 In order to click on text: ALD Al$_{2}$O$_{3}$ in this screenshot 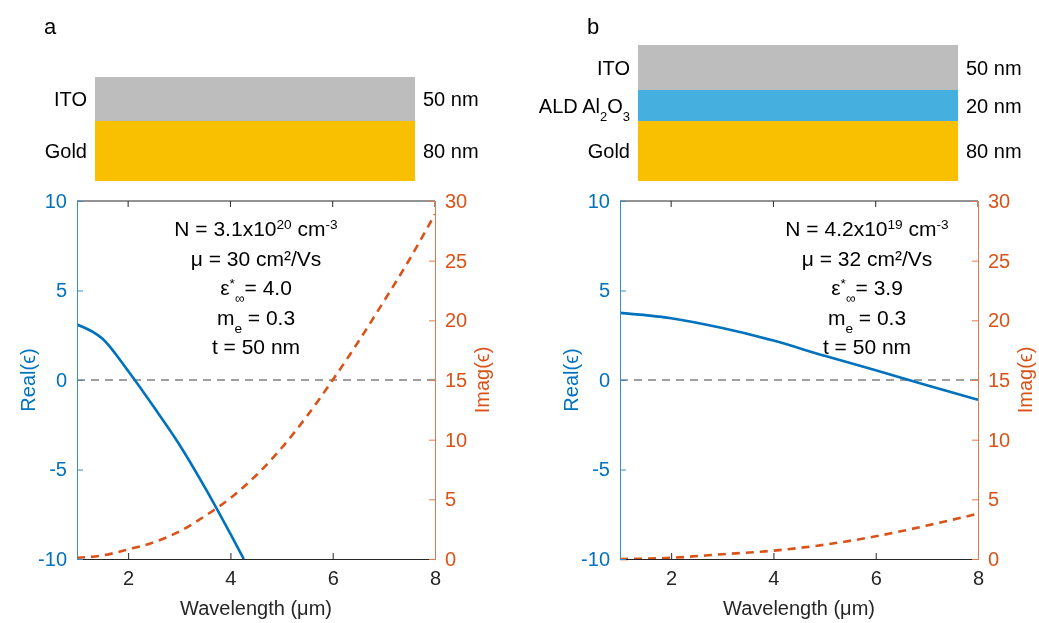, I will do `click(584, 108)`.